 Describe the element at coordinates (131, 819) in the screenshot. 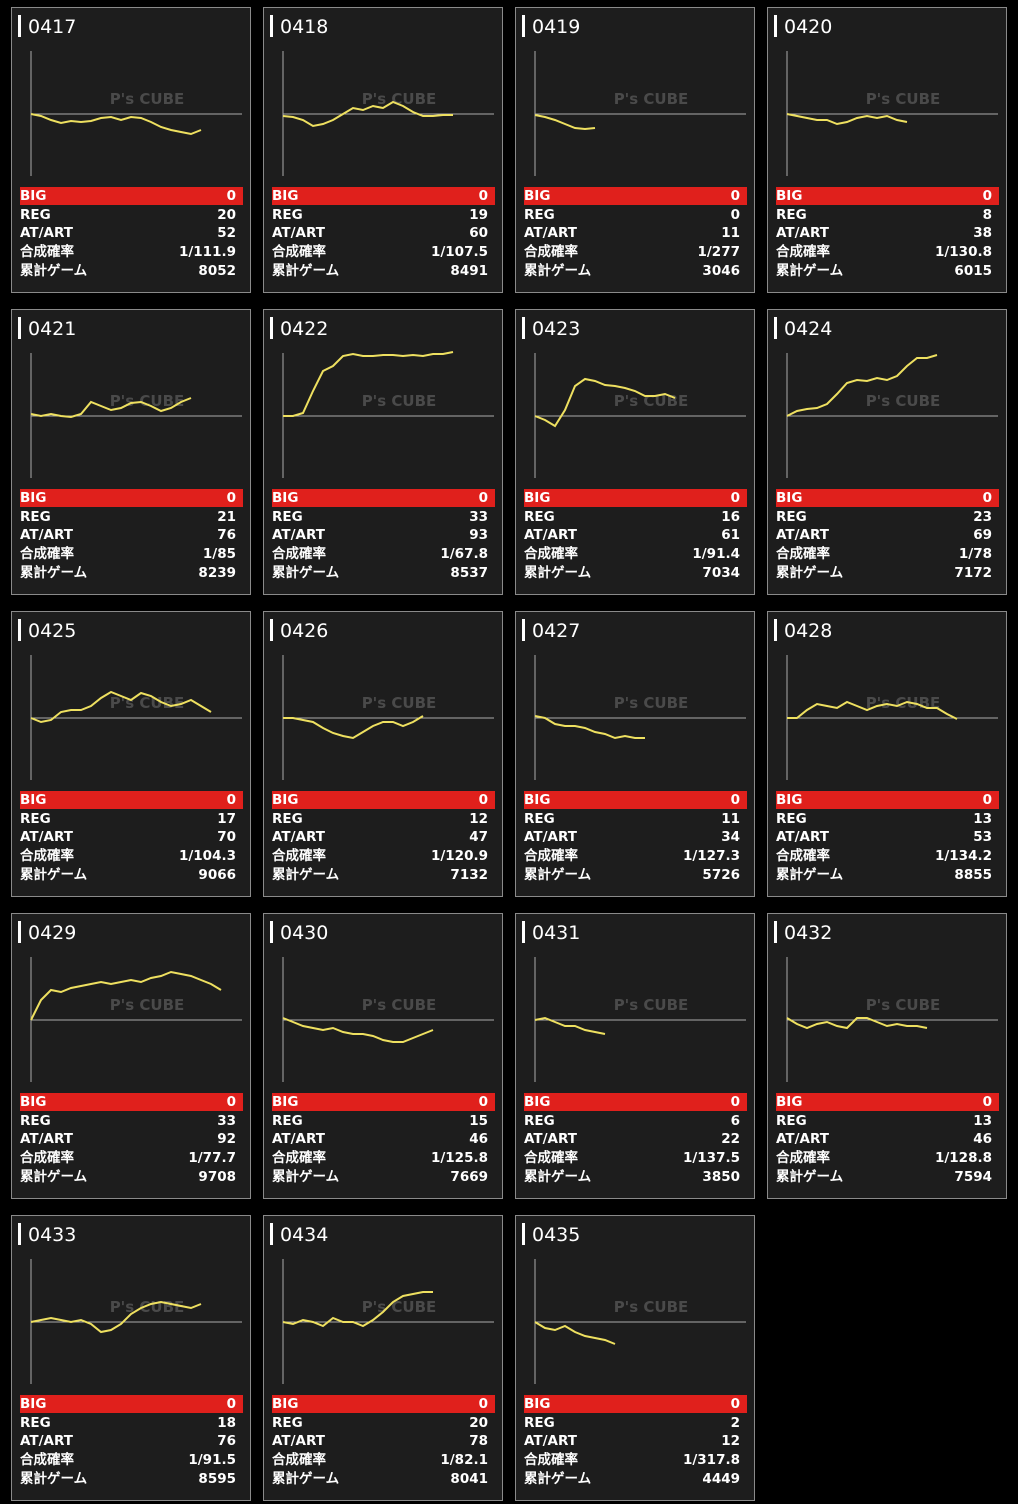

I see `stat-row: REG 17` at that location.